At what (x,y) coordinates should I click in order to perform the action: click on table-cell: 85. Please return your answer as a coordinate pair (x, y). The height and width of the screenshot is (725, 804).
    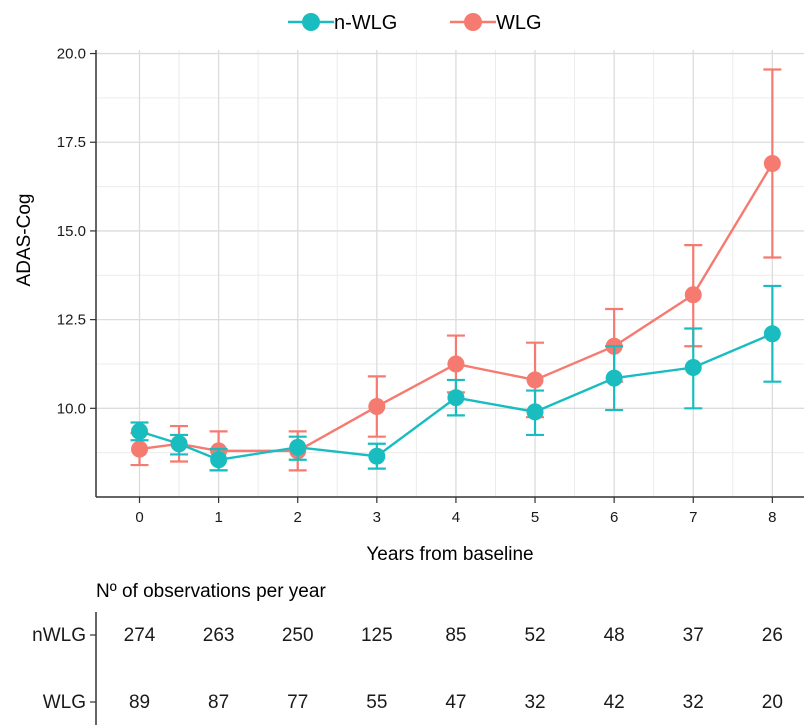
    Looking at the image, I should click on (455, 635).